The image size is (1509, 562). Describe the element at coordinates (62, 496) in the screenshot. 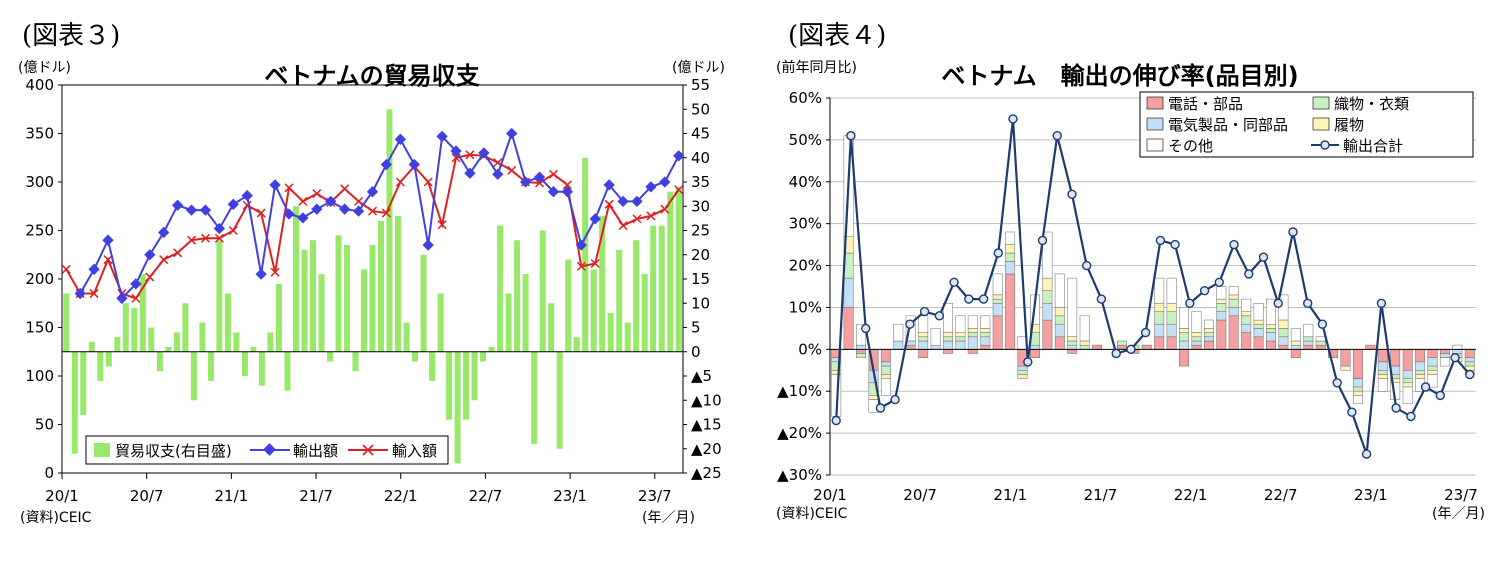

I see `fig3-x-tick-label: 20/1` at that location.